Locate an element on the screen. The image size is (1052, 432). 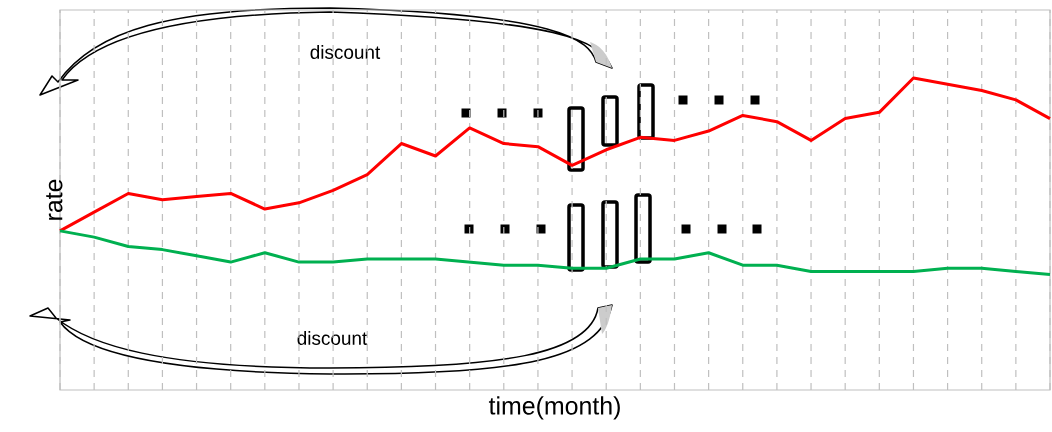
annotation: discount is located at coordinates (332, 338).